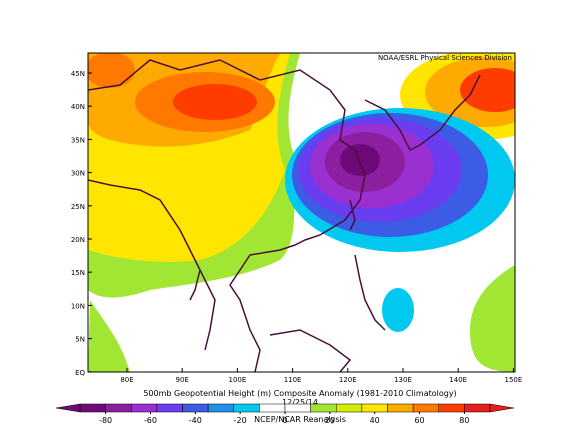 This screenshot has height=437, width=565. What do you see at coordinates (284, 420) in the screenshot?
I see `colorbar-label: 0` at bounding box center [284, 420].